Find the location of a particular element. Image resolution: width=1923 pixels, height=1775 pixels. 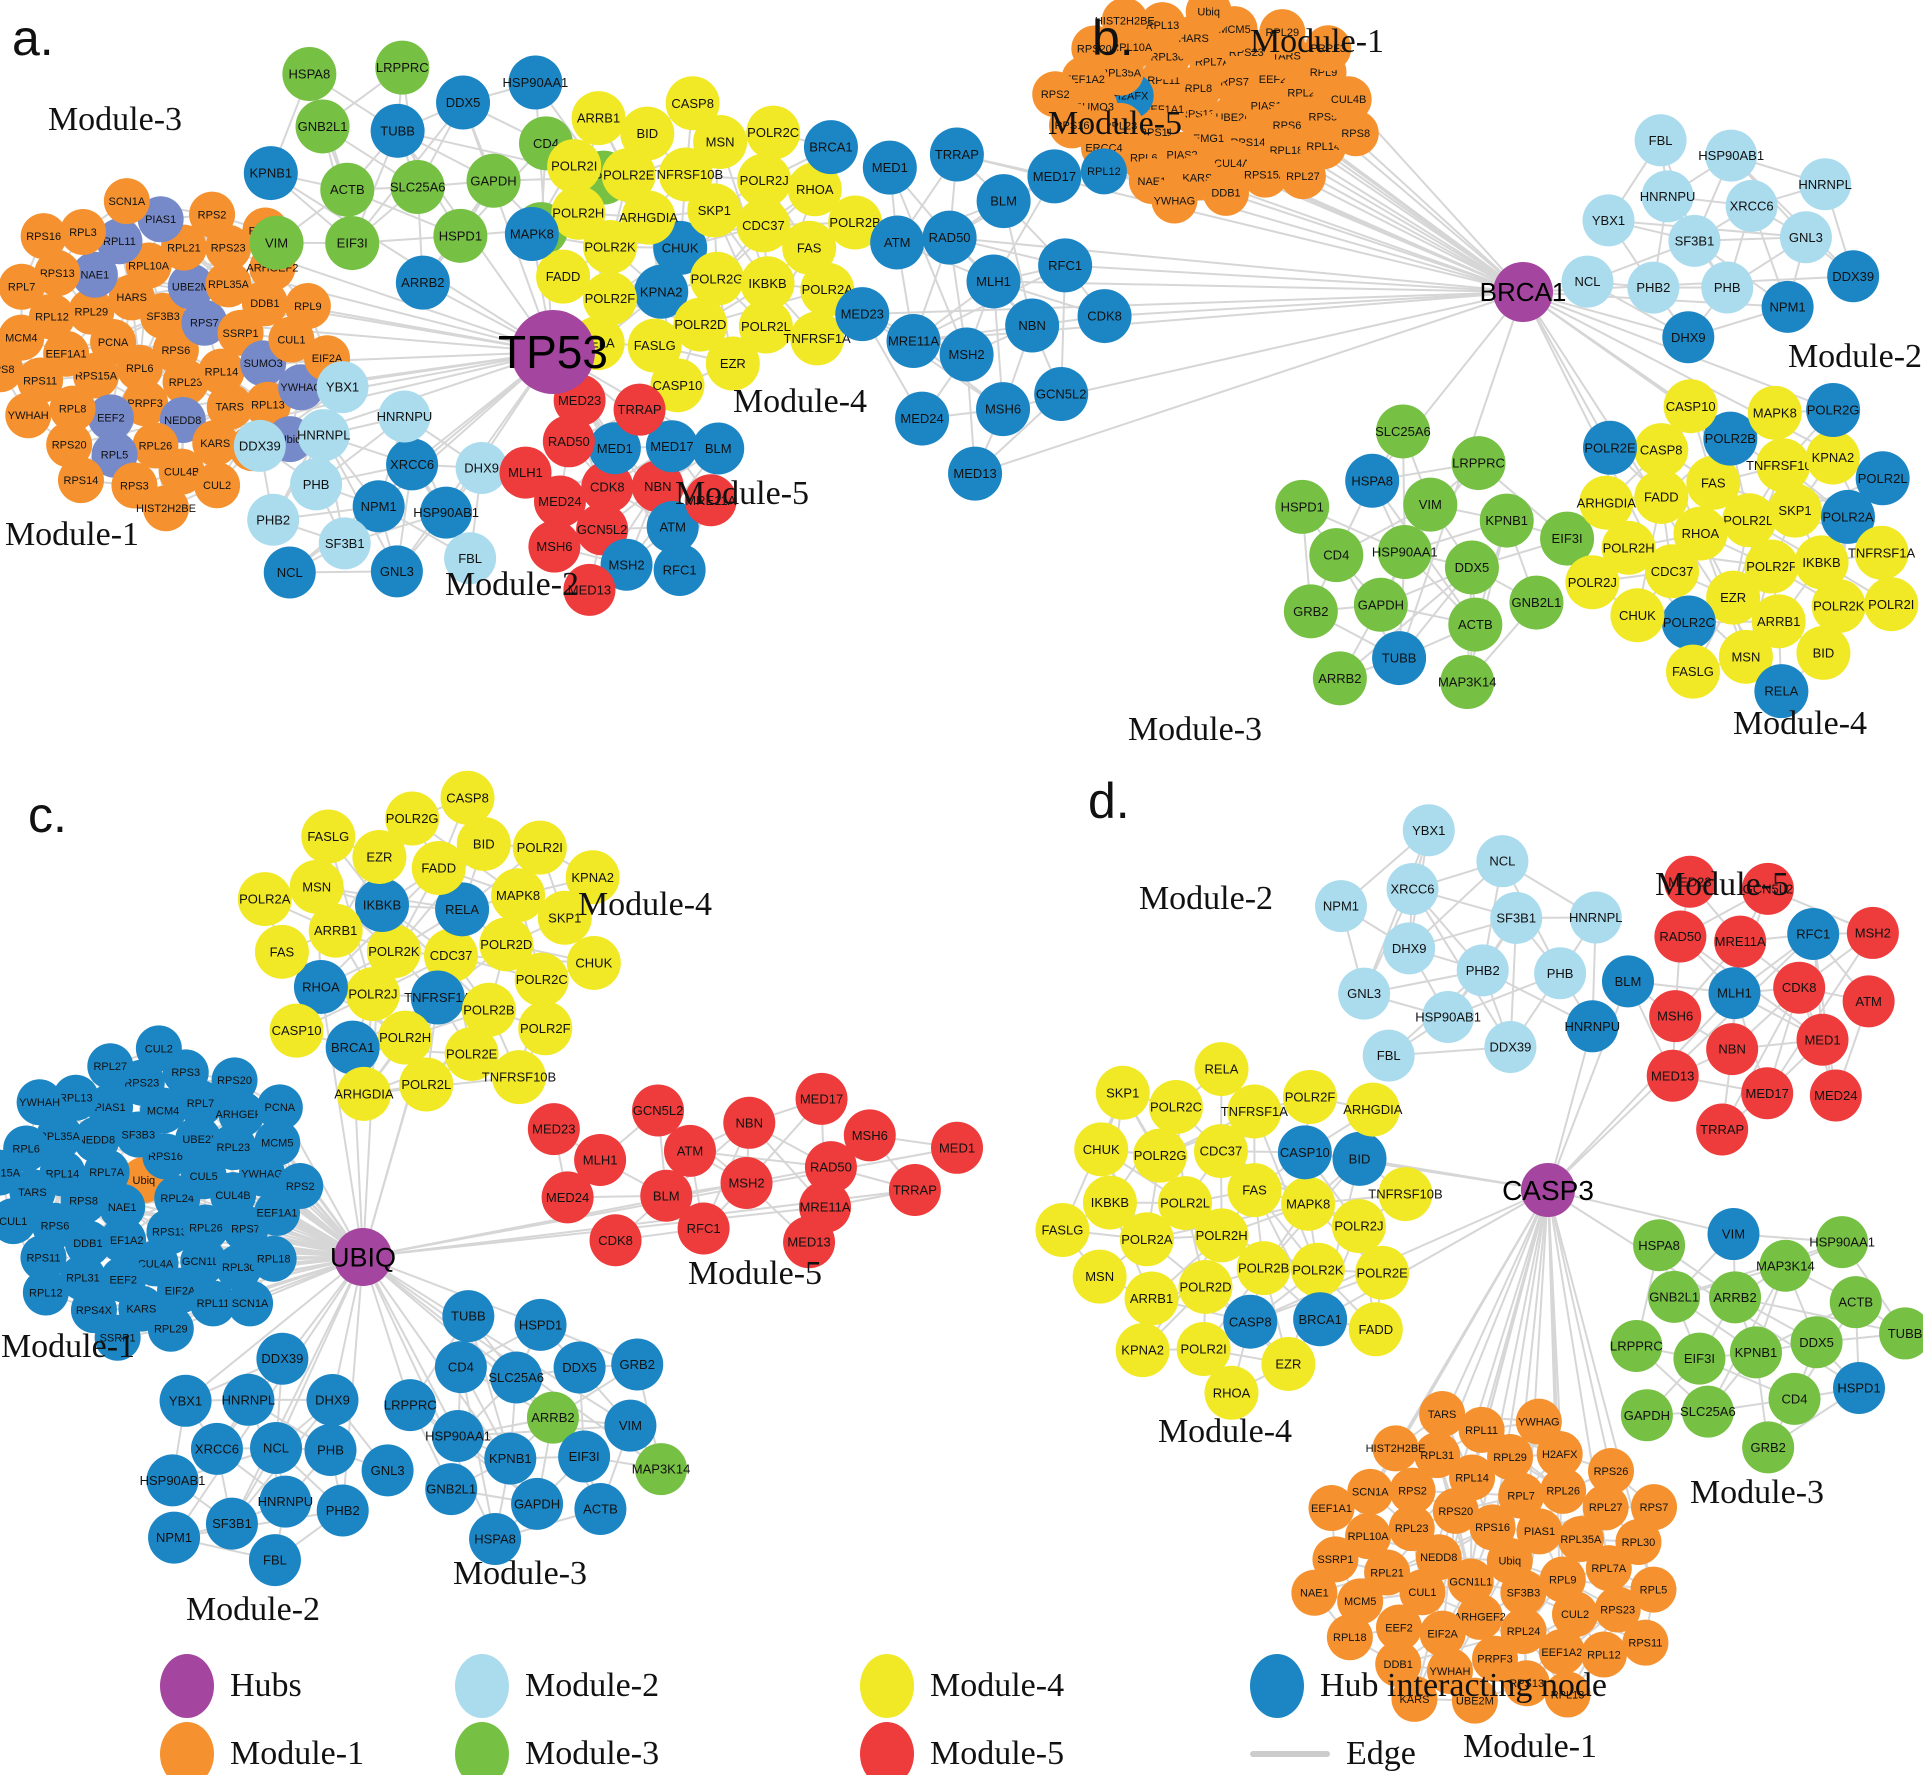

node-polr2g is located at coordinates (1833, 410).